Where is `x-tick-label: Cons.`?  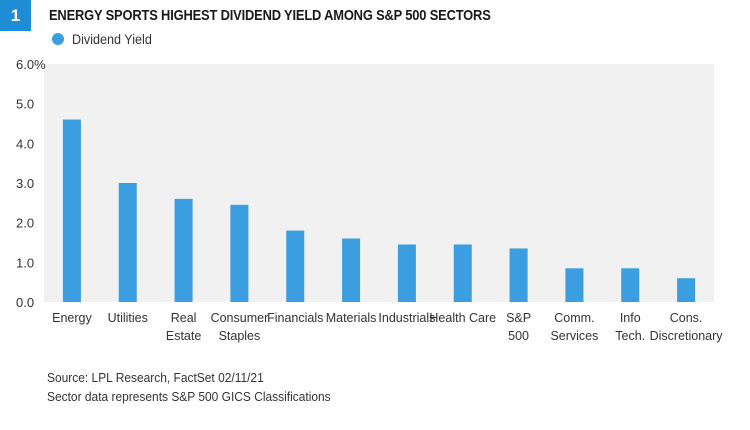 x-tick-label: Cons. is located at coordinates (686, 318).